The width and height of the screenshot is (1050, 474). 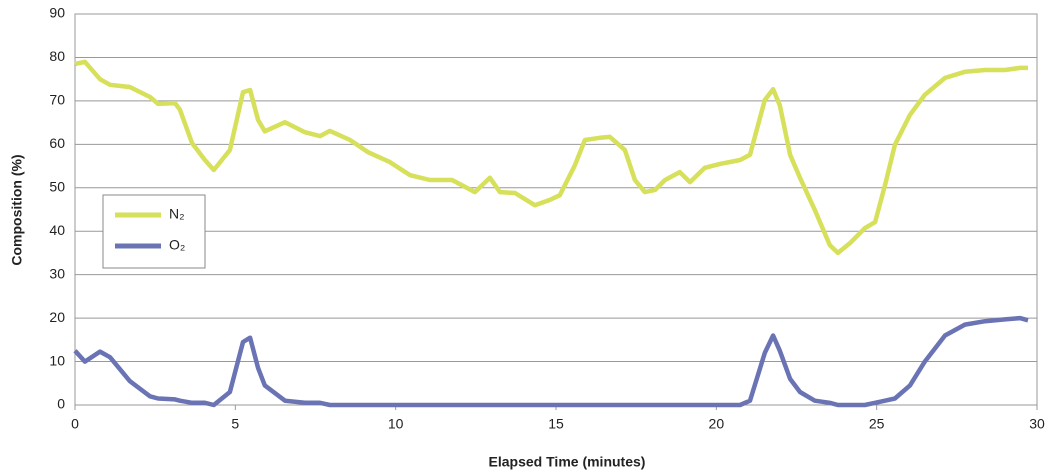 I want to click on y-tick-label: 20, so click(x=57, y=317).